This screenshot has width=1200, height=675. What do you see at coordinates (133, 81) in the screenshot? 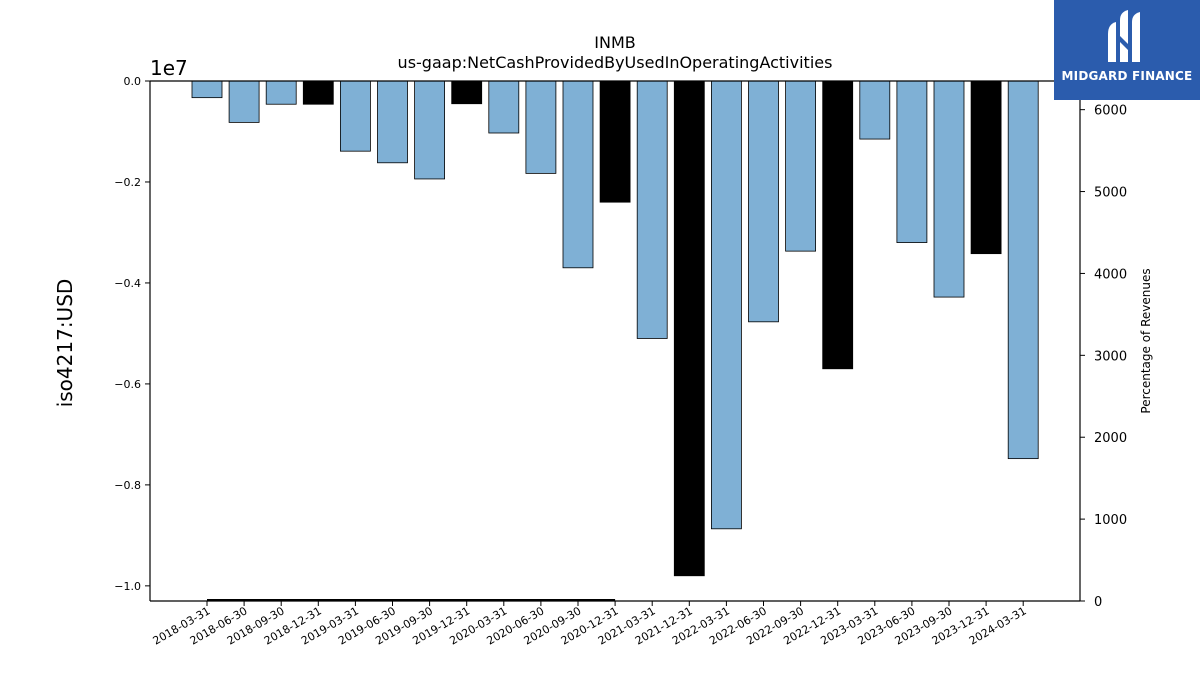
I see `y-tick-label: 0.0` at bounding box center [133, 81].